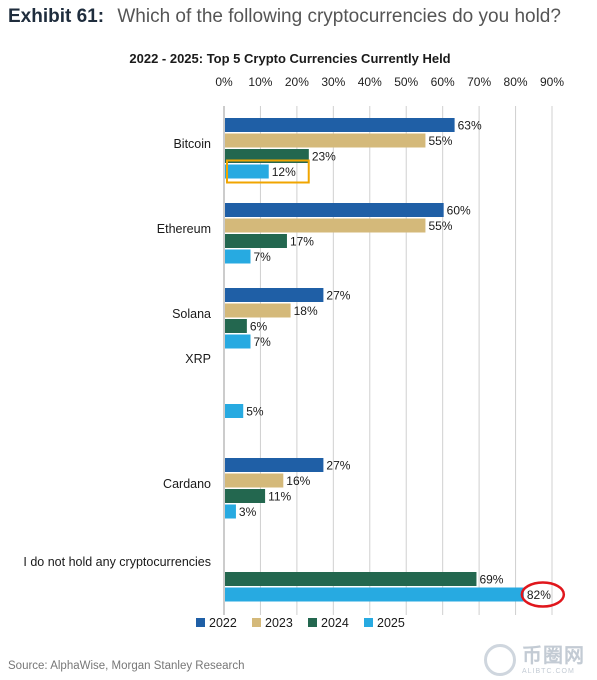 This screenshot has width=597, height=680. What do you see at coordinates (324, 157) in the screenshot?
I see `data-label: 23%` at bounding box center [324, 157].